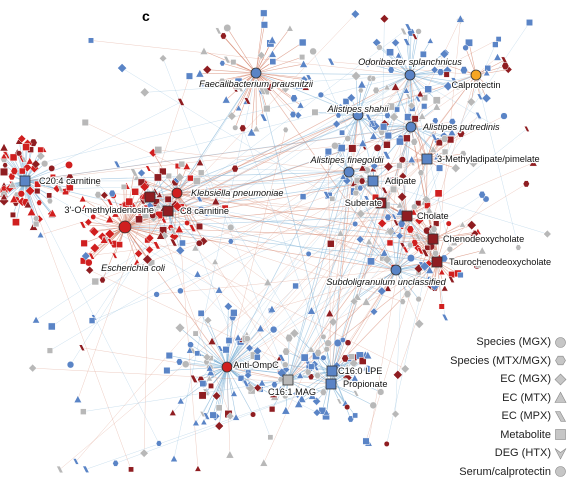 The height and width of the screenshot is (491, 570). Describe the element at coordinates (526, 416) in the screenshot. I see `legend-label: EC (MPX)` at that location.